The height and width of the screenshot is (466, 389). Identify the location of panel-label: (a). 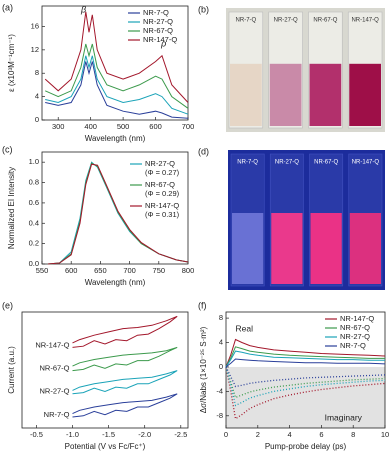
(7, 7).